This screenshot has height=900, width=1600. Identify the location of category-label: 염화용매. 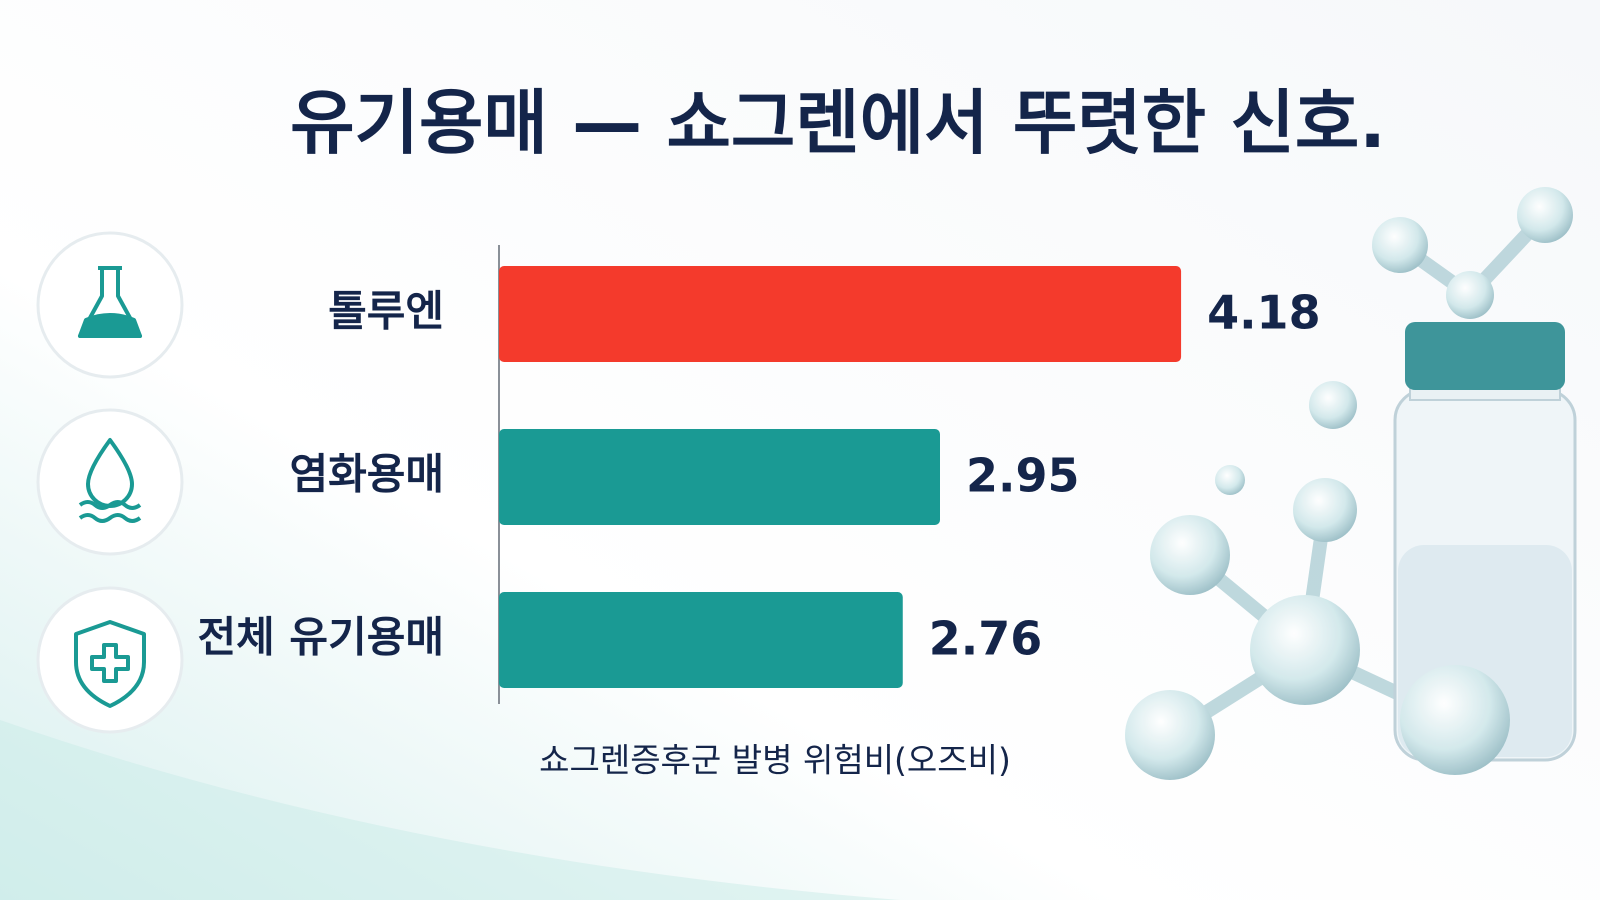
(366, 474).